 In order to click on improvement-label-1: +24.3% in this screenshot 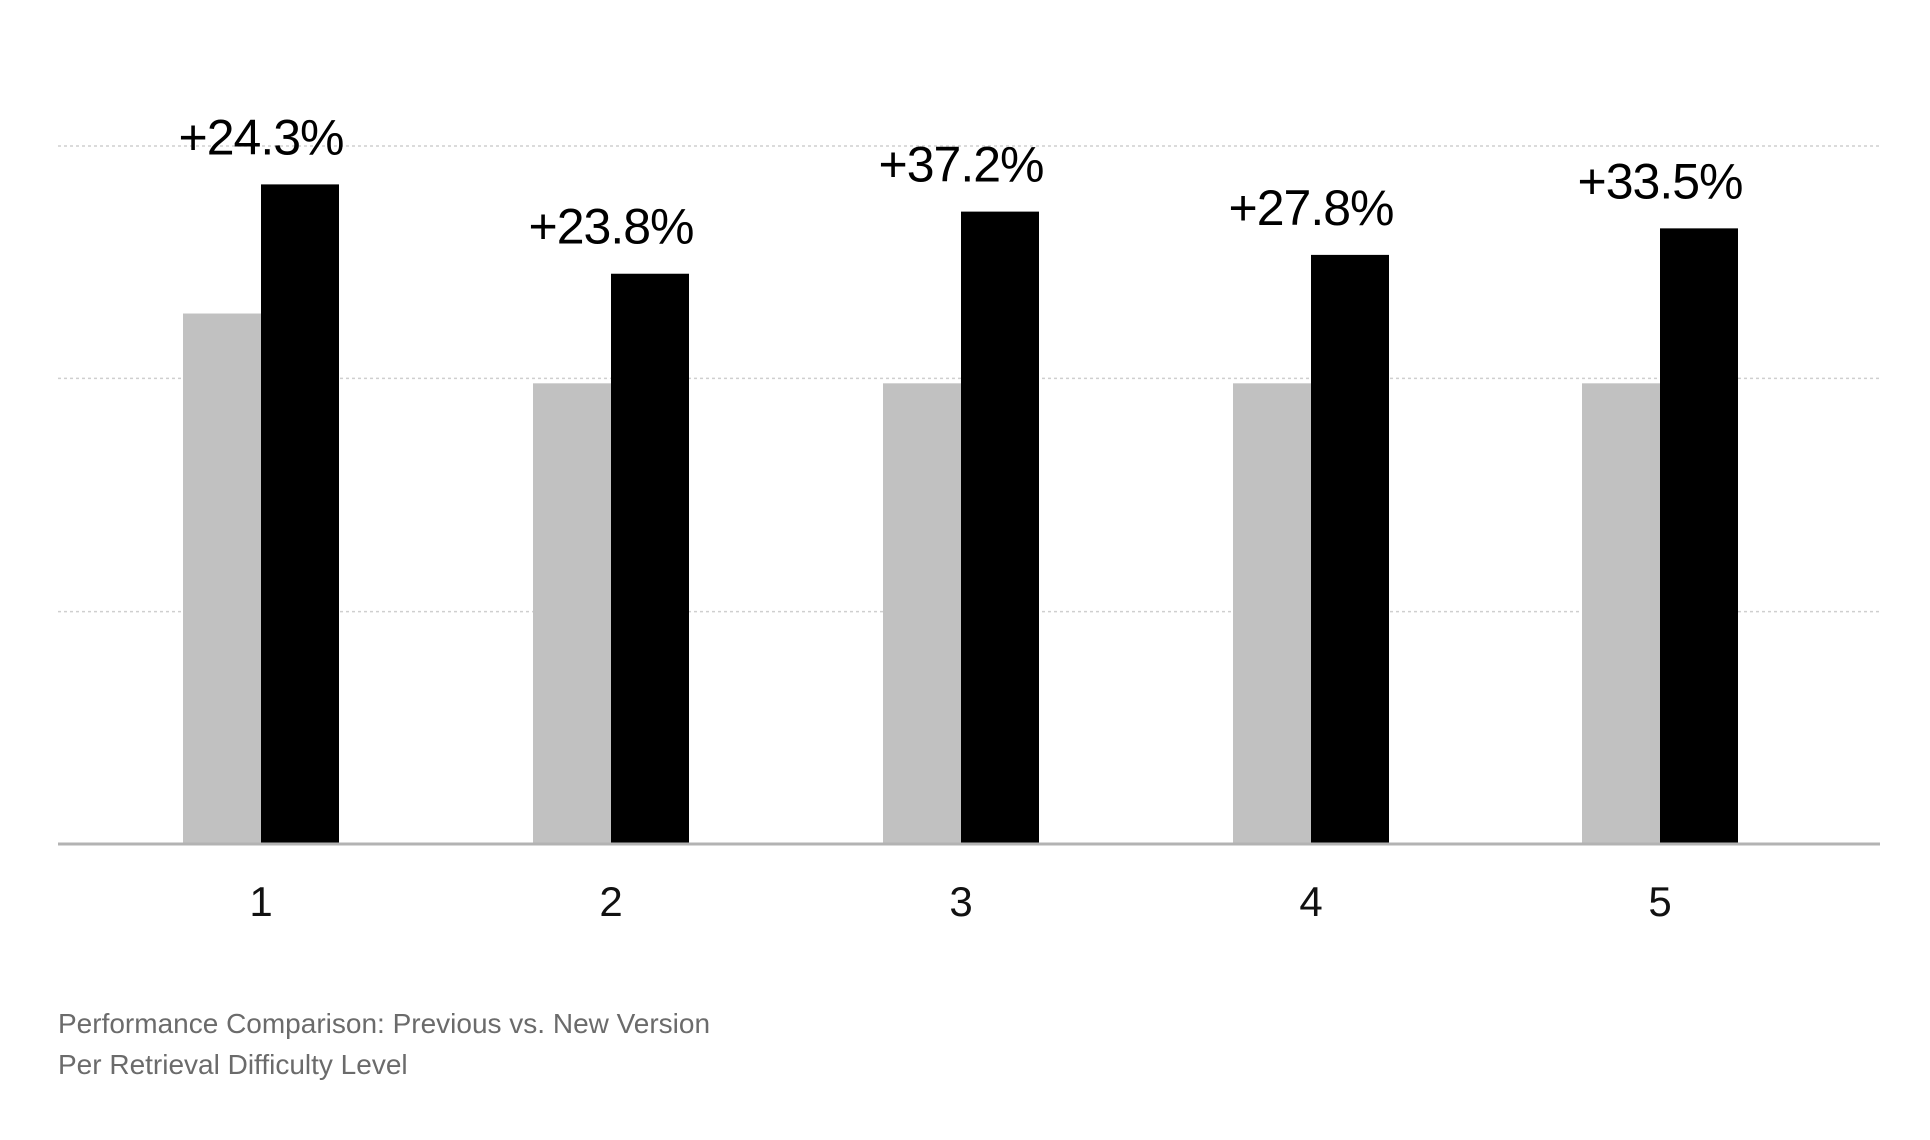, I will do `click(261, 137)`.